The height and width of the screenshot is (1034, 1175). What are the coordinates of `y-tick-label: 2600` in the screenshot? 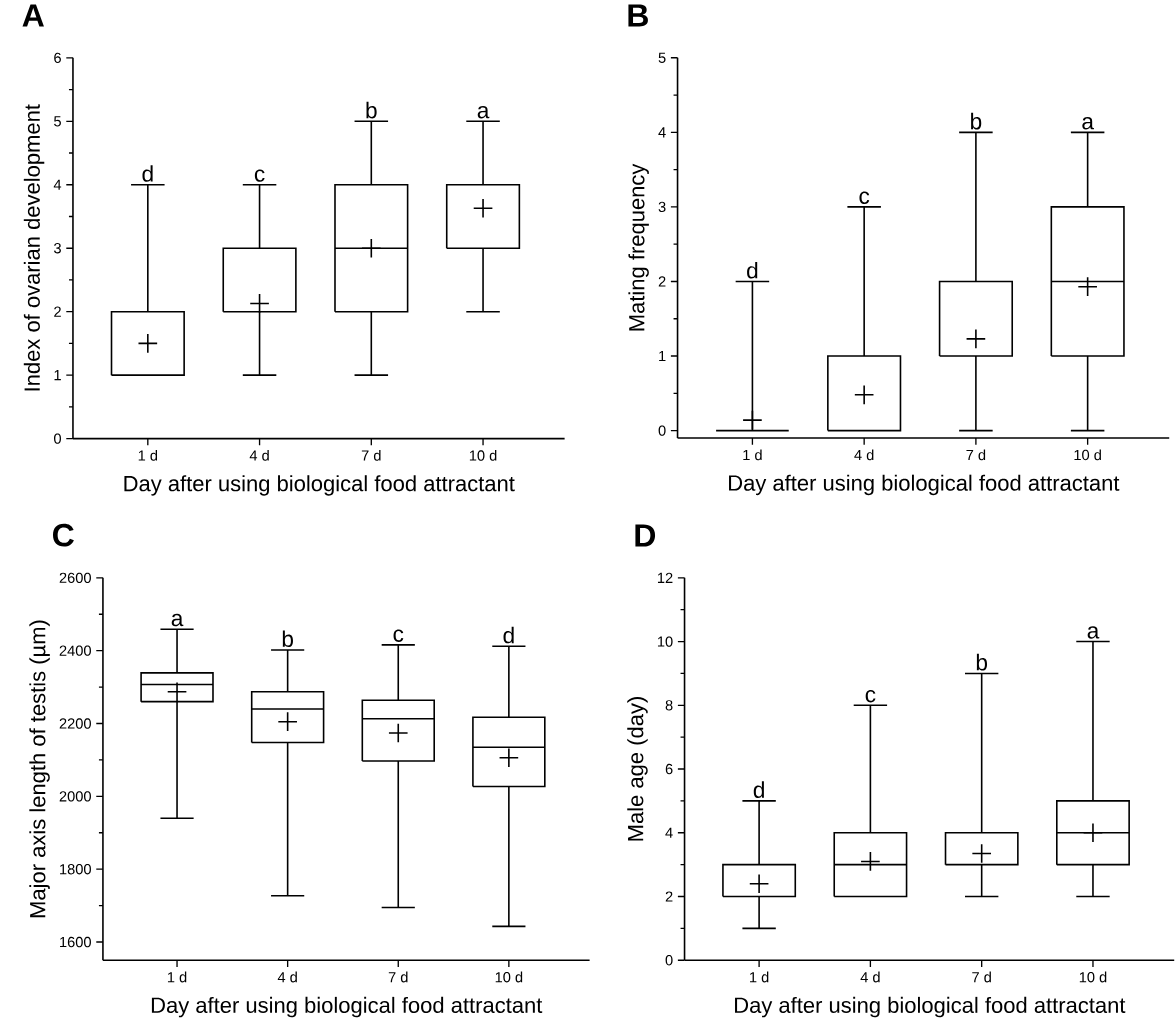 It's located at (75, 577).